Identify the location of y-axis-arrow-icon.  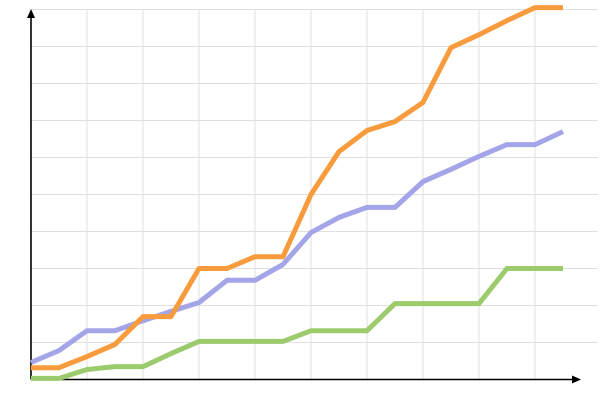
(31, 13).